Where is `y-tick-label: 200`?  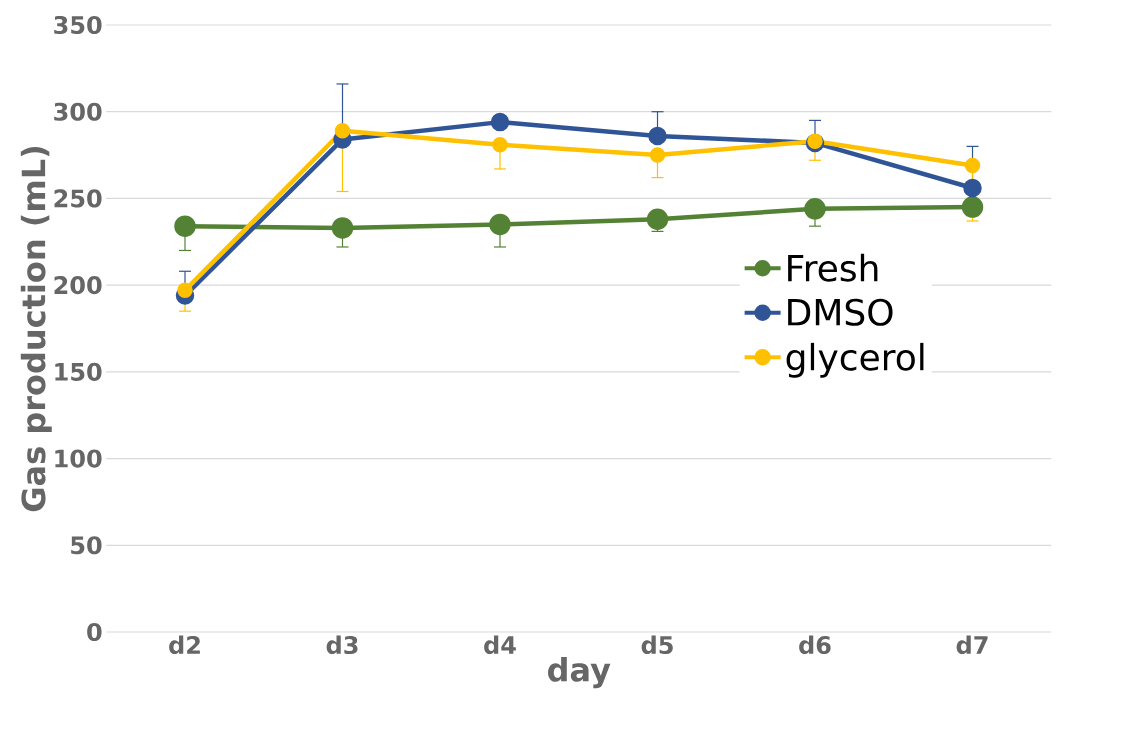
y-tick-label: 200 is located at coordinates (78, 285).